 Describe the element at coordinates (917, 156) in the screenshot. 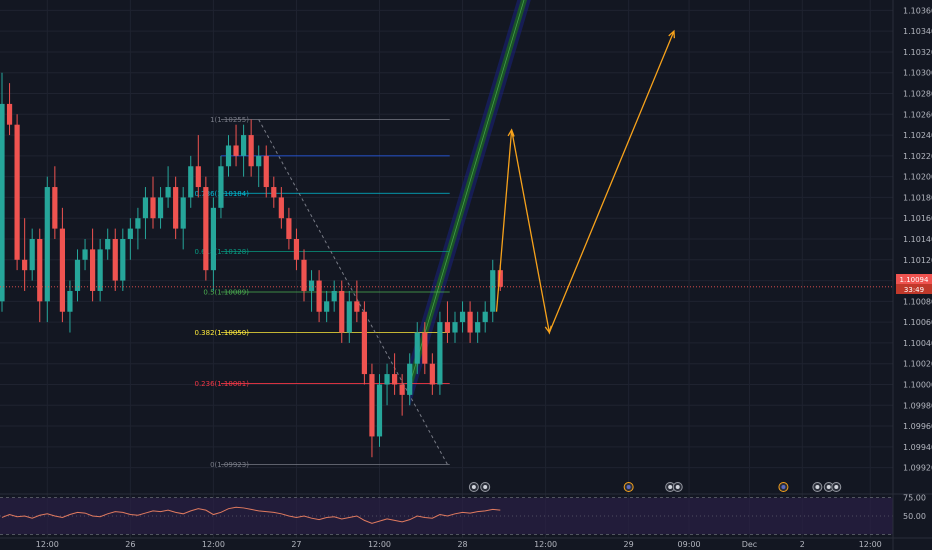

I see `price-axis-label: 1.10220` at that location.